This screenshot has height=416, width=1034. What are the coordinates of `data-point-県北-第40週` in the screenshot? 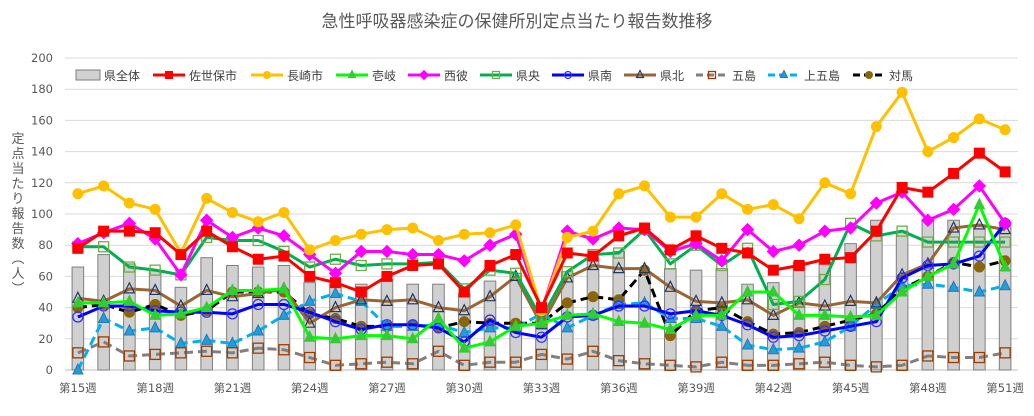 It's located at (721, 301).